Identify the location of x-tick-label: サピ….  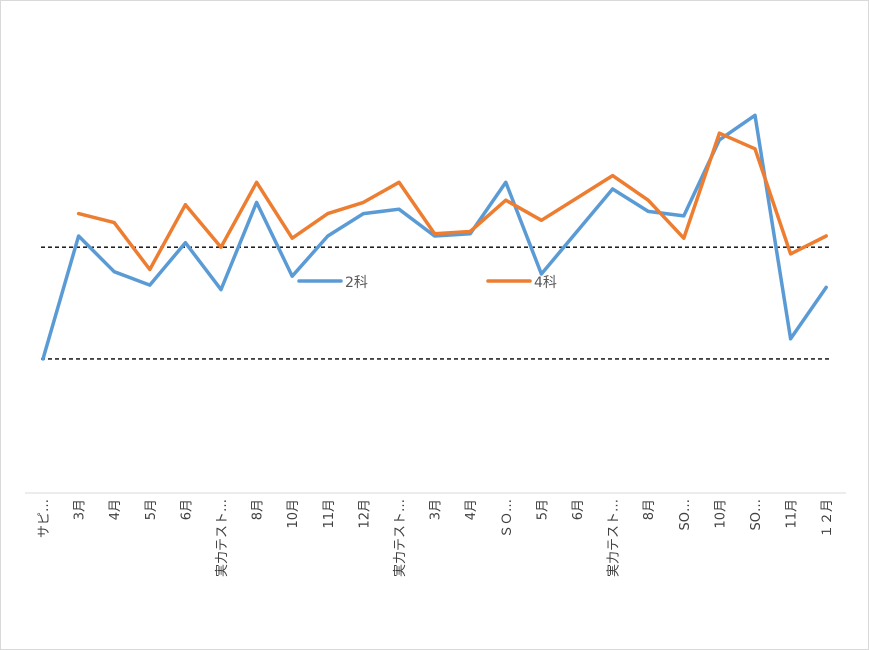
(44, 518).